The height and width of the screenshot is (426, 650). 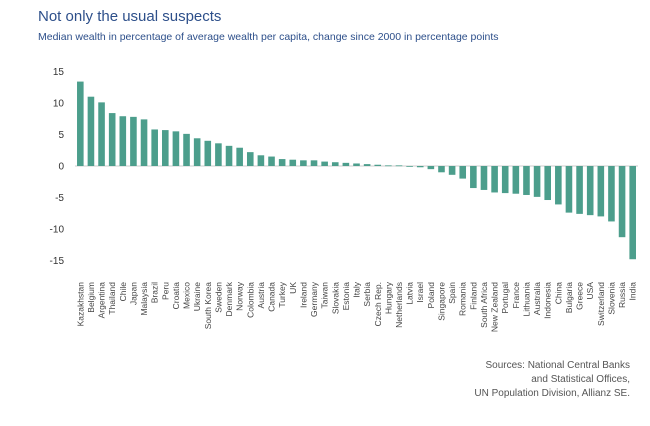 What do you see at coordinates (611, 298) in the screenshot?
I see `x-tick-label: Slovenia` at bounding box center [611, 298].